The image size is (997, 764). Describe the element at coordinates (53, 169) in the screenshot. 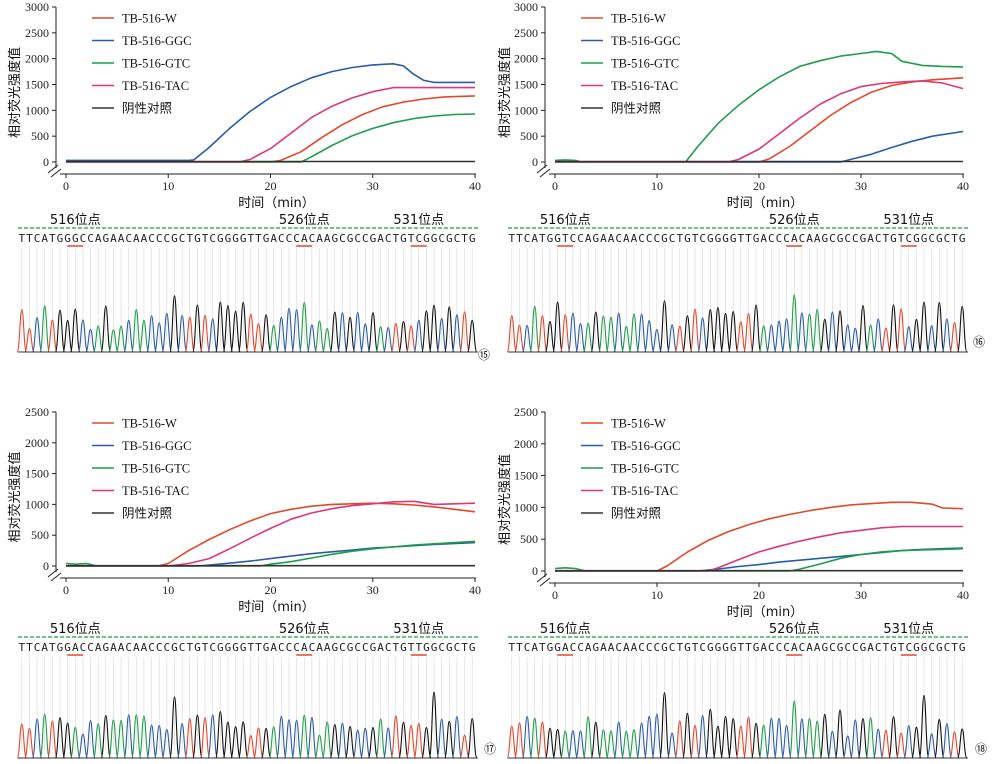

I see `axis-break-mark` at that location.